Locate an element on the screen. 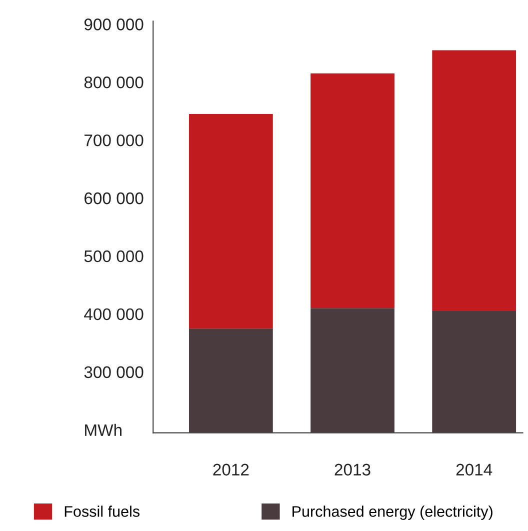  y-tick-label: 500 000 is located at coordinates (114, 256).